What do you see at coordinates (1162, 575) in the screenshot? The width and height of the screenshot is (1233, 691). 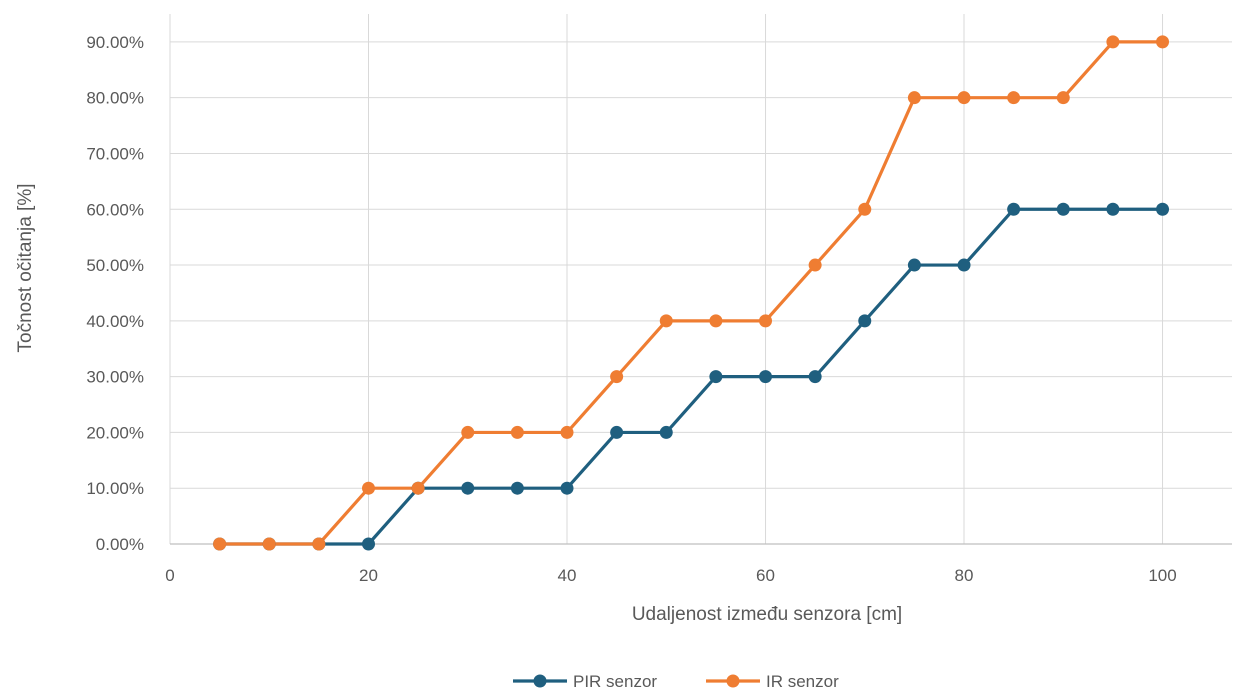 I see `x-tick-label: 100` at bounding box center [1162, 575].